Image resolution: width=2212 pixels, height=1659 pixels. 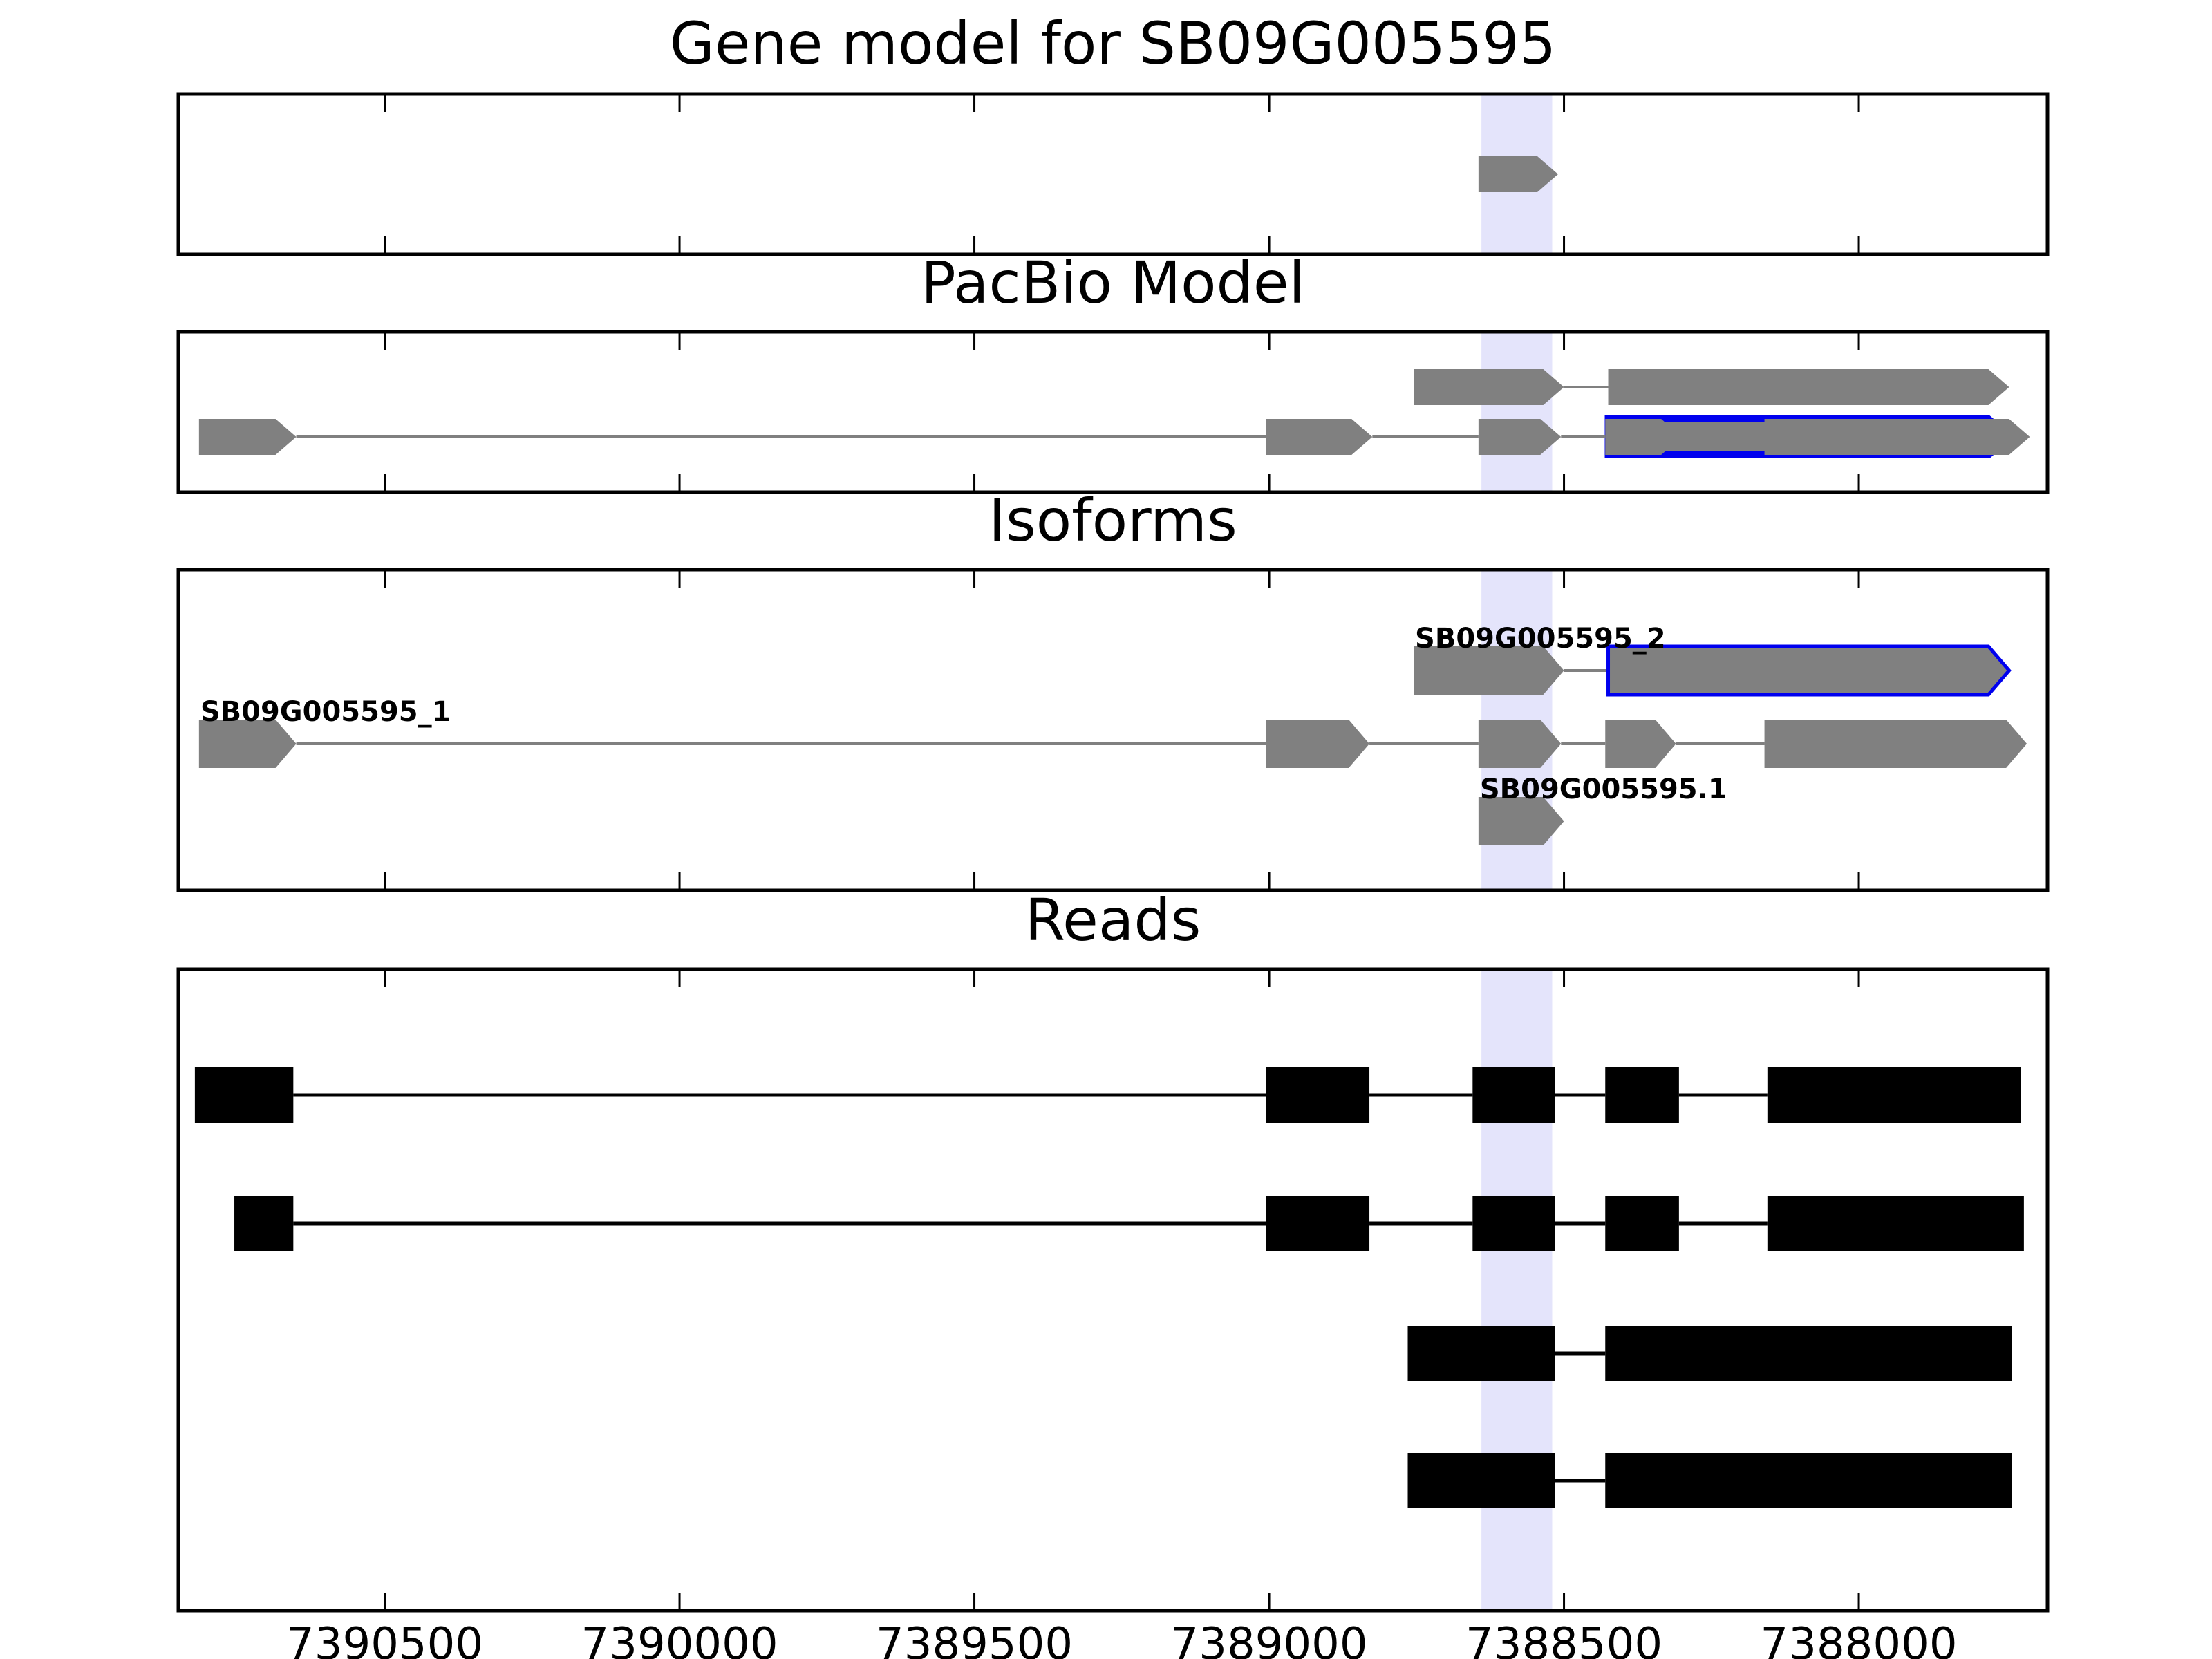 What do you see at coordinates (974, 1639) in the screenshot?
I see `x-tick-label: 7389500` at bounding box center [974, 1639].